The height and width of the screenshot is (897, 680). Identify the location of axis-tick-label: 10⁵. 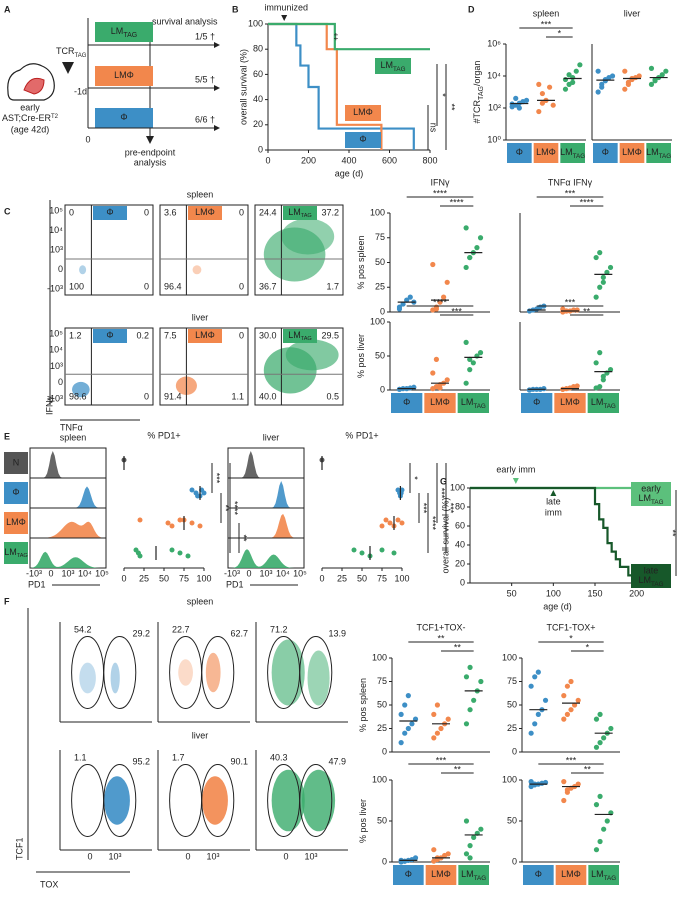
(56, 333).